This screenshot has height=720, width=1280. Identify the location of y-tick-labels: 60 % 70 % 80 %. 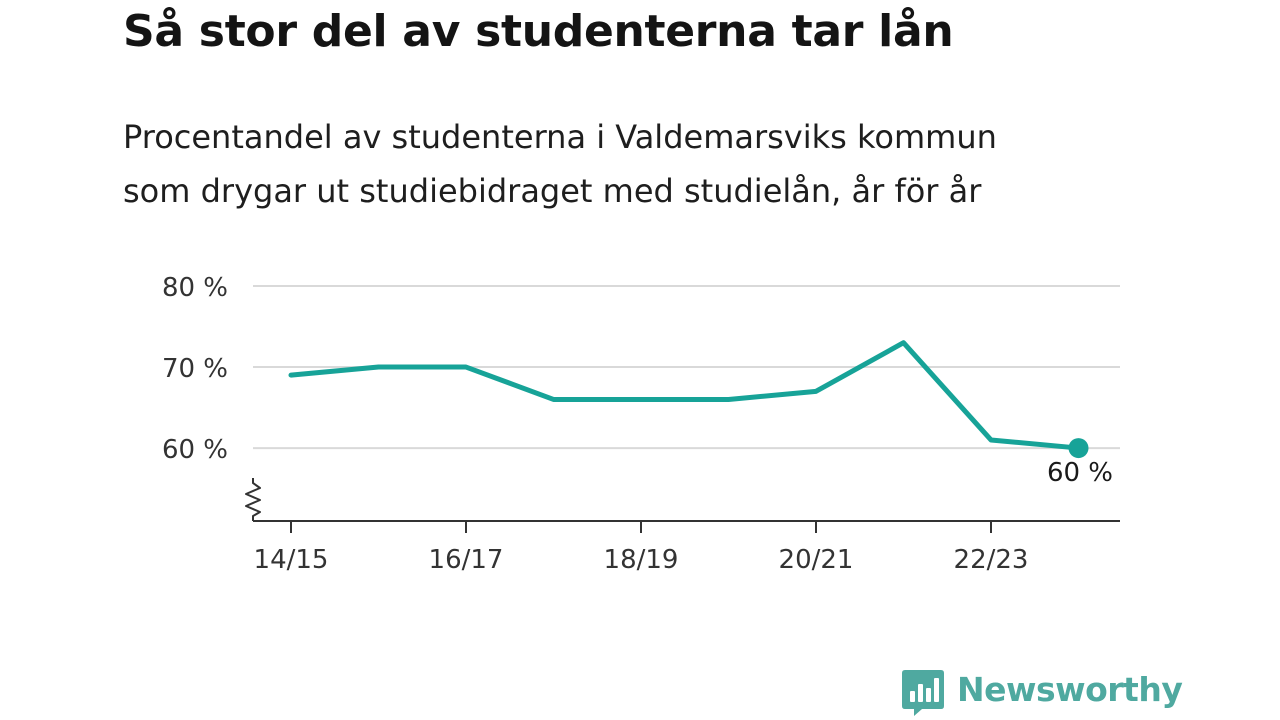
(195, 369).